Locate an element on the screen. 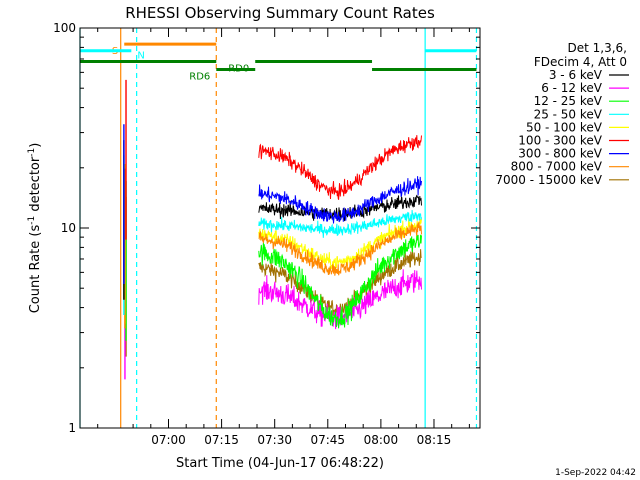 The width and height of the screenshot is (640, 480). legend-label: 3 - 6 keV is located at coordinates (576, 75).